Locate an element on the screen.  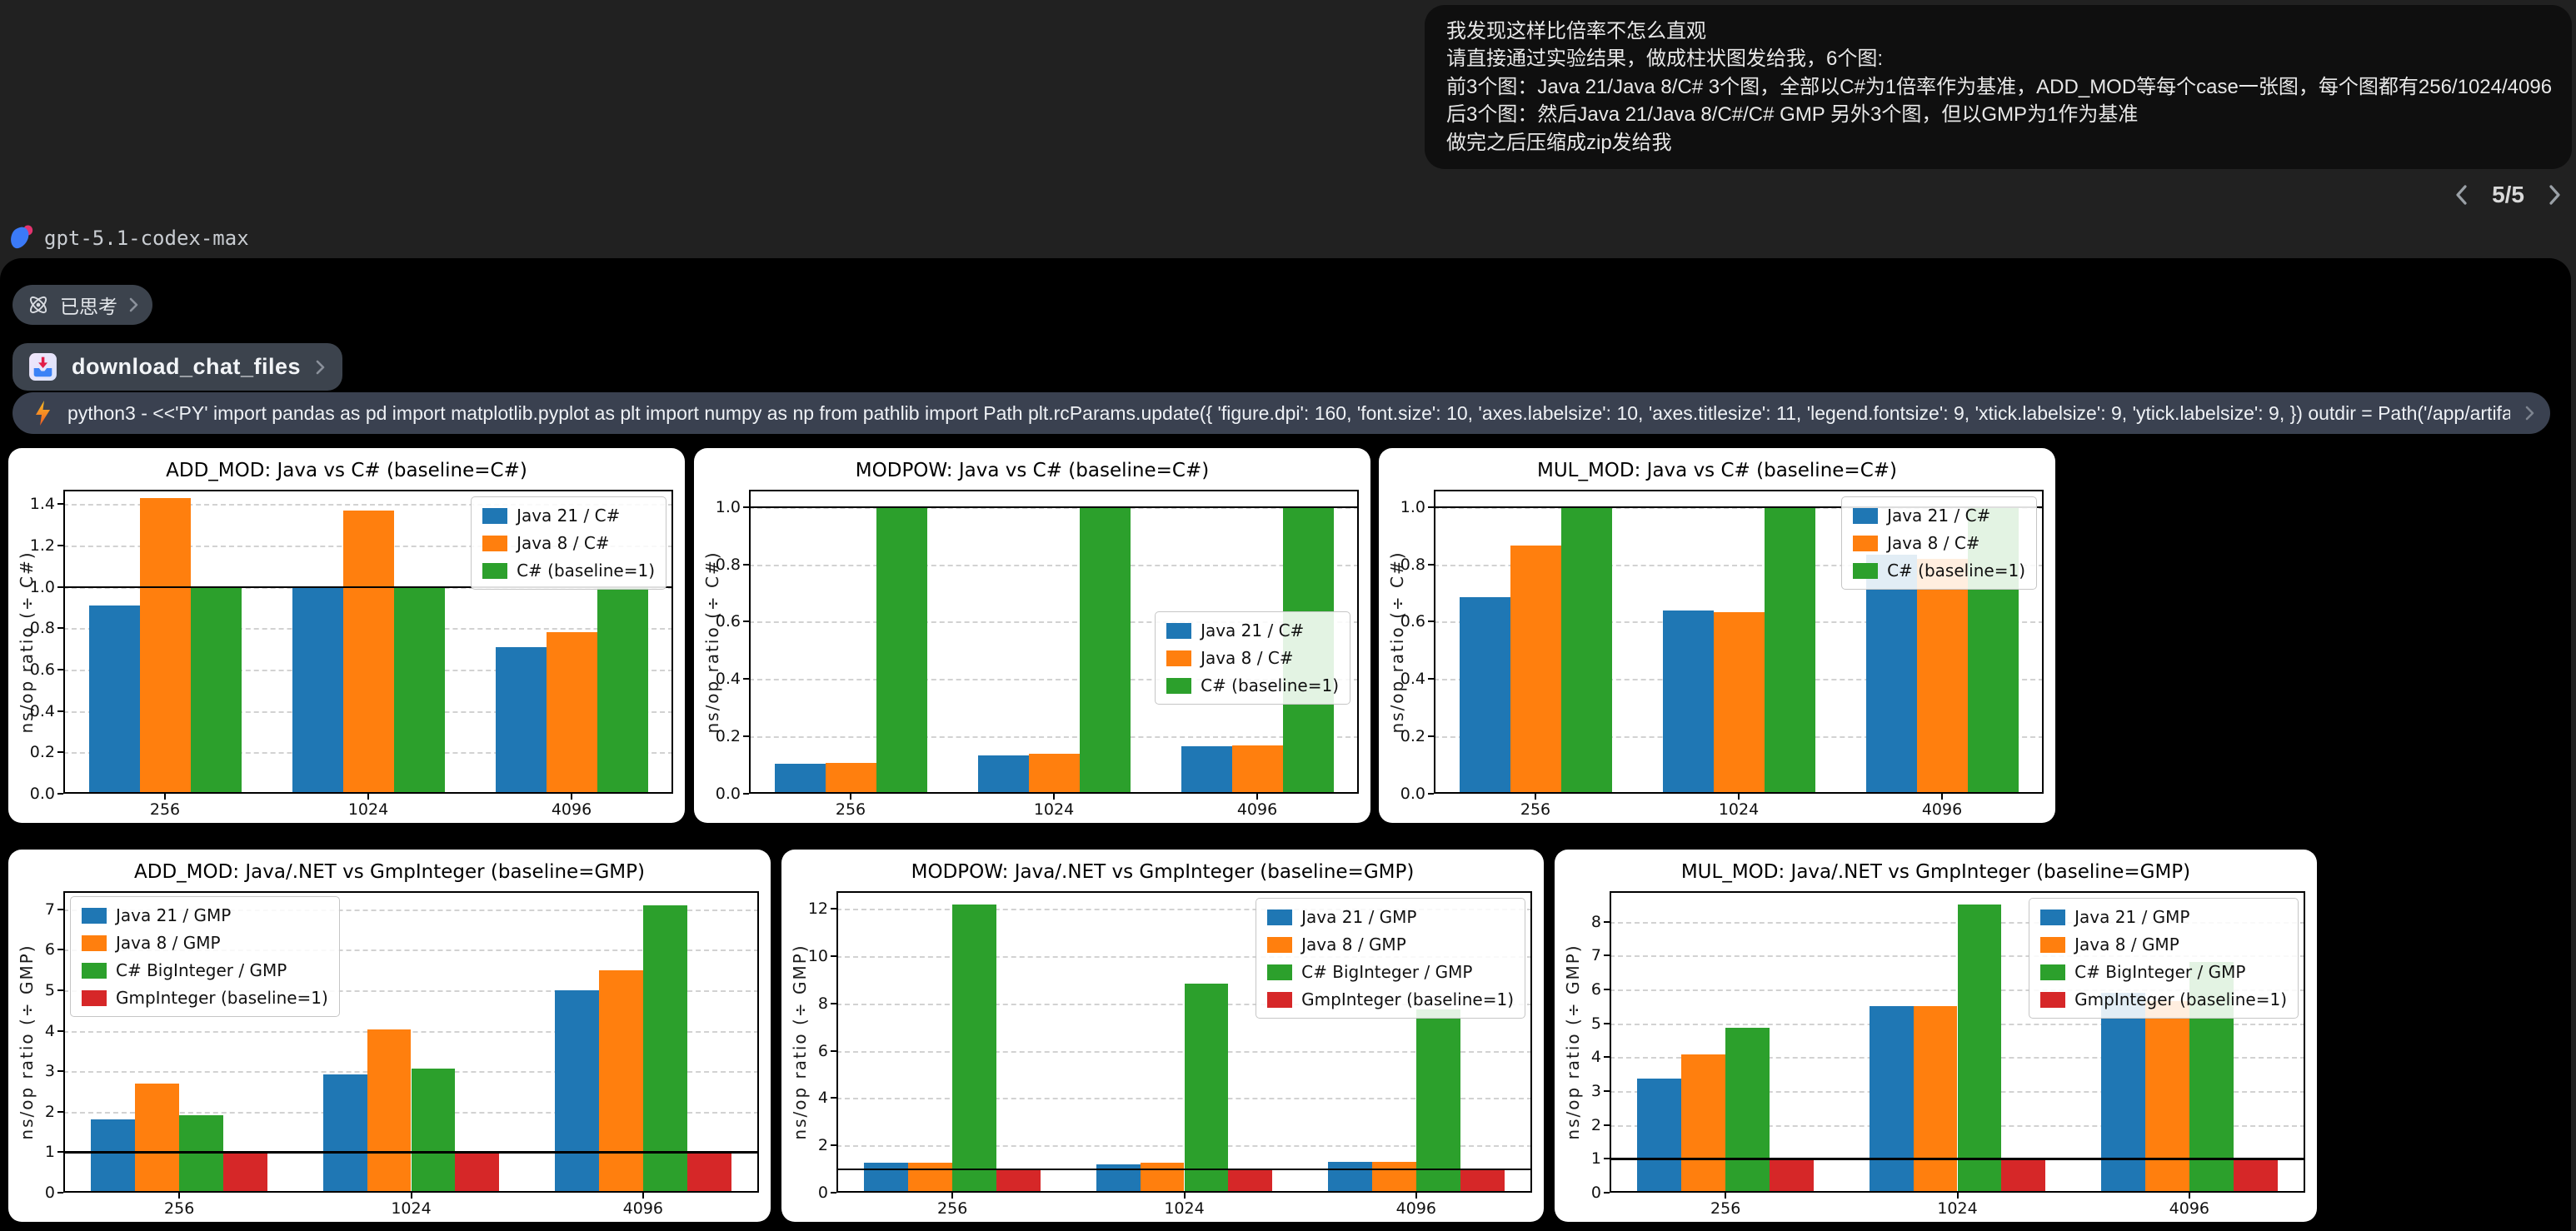
lightning-icon is located at coordinates (43, 413).